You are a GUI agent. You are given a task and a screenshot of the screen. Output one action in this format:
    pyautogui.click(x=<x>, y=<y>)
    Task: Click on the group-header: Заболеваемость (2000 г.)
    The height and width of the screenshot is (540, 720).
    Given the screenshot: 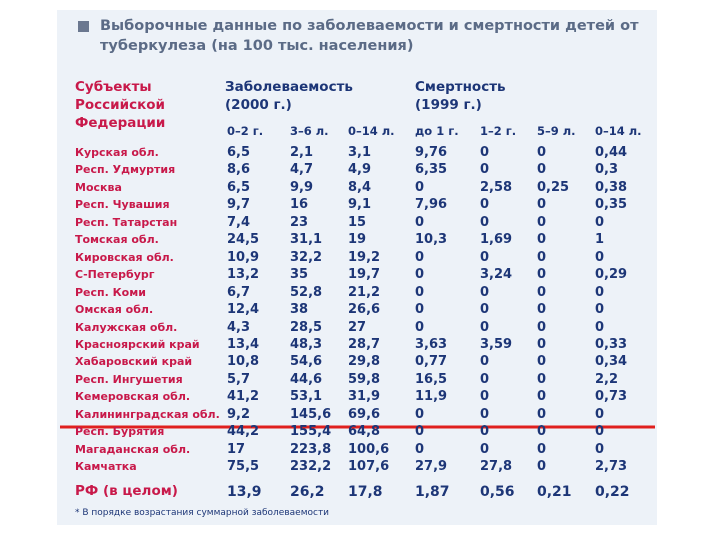 What is the action you would take?
    pyautogui.click(x=289, y=96)
    